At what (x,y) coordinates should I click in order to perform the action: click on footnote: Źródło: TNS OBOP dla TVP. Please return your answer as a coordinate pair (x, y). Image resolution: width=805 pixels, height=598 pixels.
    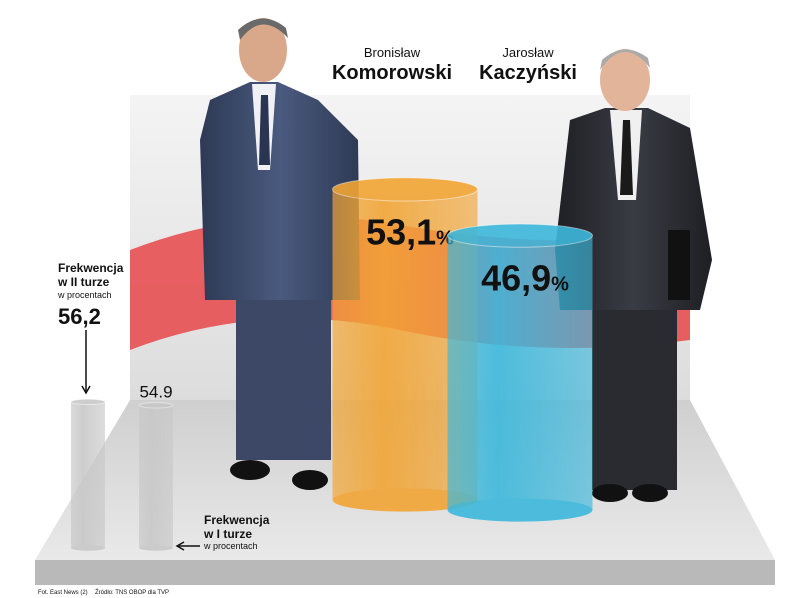
    Looking at the image, I should click on (132, 592).